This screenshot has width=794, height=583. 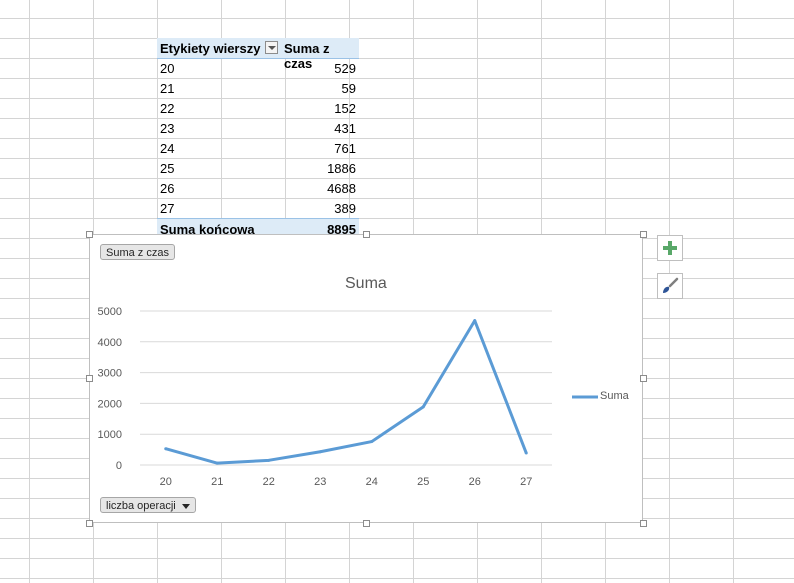 I want to click on row-label: 23, so click(x=167, y=128).